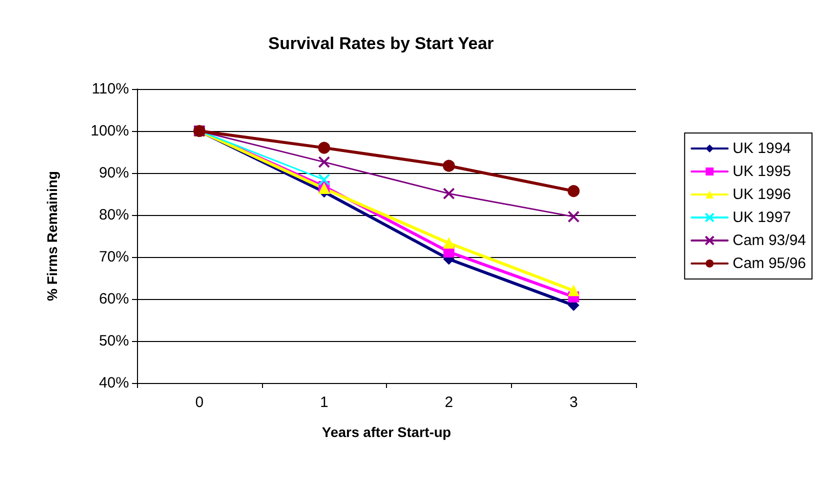 The width and height of the screenshot is (816, 480). What do you see at coordinates (324, 402) in the screenshot?
I see `x-tick-label: 1` at bounding box center [324, 402].